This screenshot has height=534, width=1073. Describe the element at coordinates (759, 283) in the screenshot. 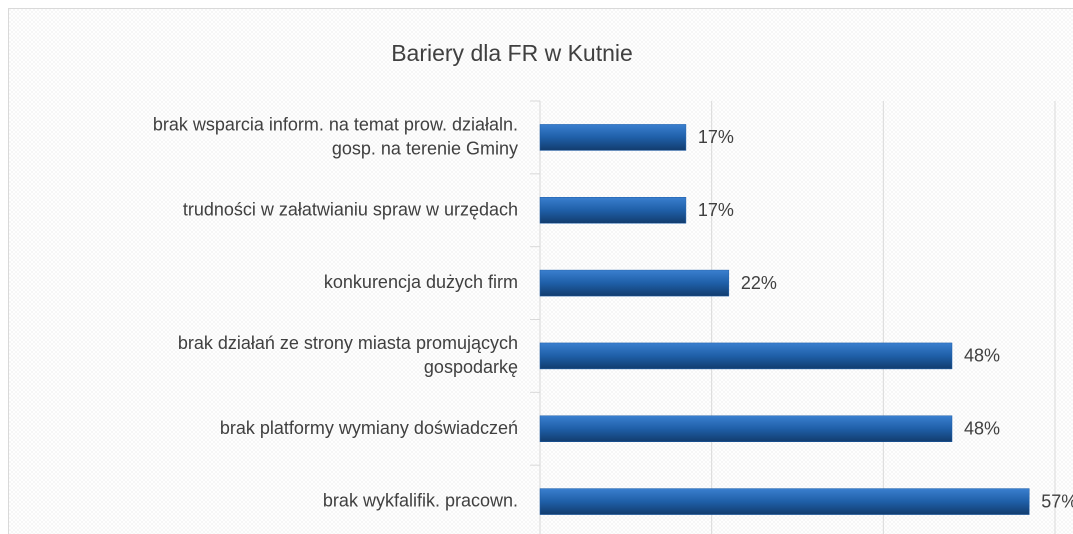

I see `data-label: 22%` at that location.